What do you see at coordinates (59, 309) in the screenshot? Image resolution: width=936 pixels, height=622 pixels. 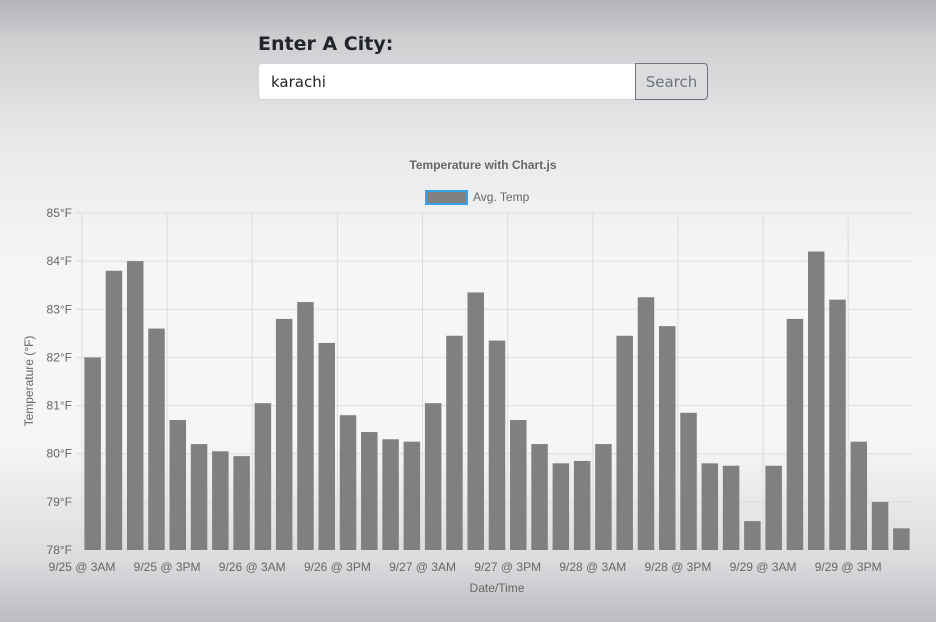 I see `y-tick-label: 83°F` at bounding box center [59, 309].